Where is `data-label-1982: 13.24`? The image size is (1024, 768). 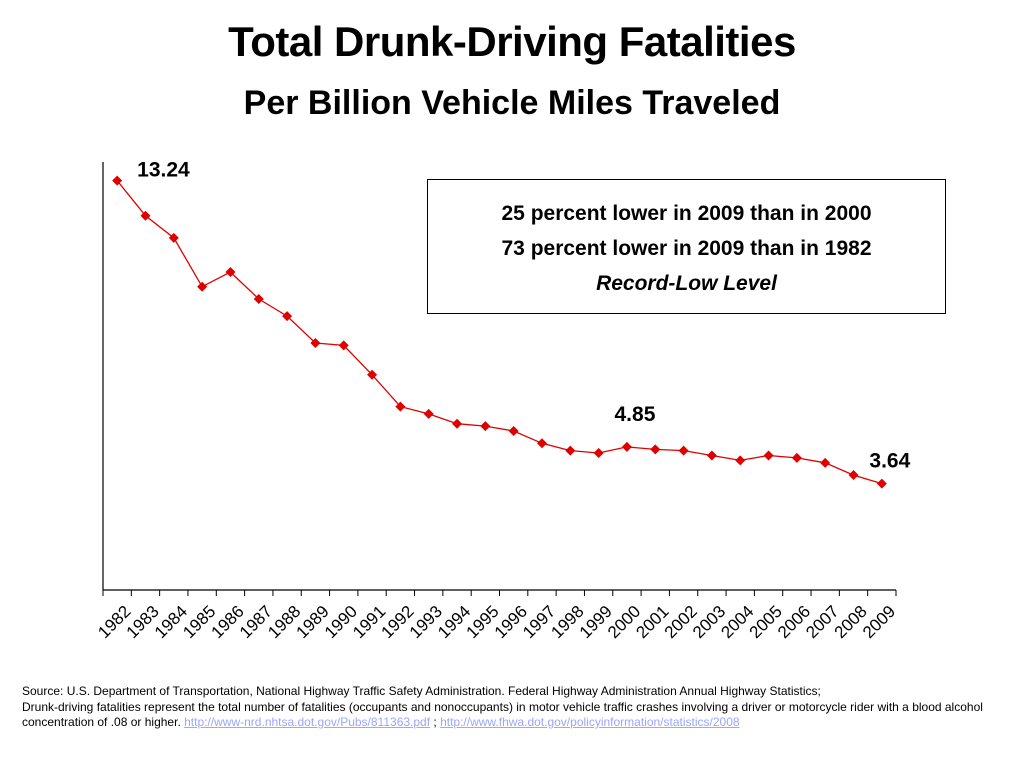
data-label-1982: 13.24 is located at coordinates (163, 170).